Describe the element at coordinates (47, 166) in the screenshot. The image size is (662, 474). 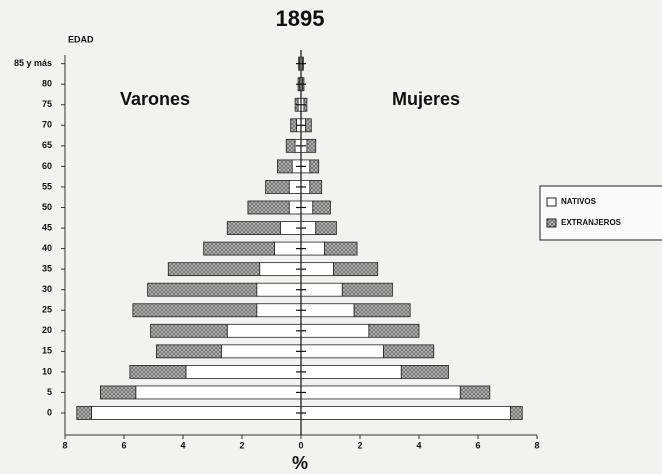
I see `y-tick-label: 60` at that location.